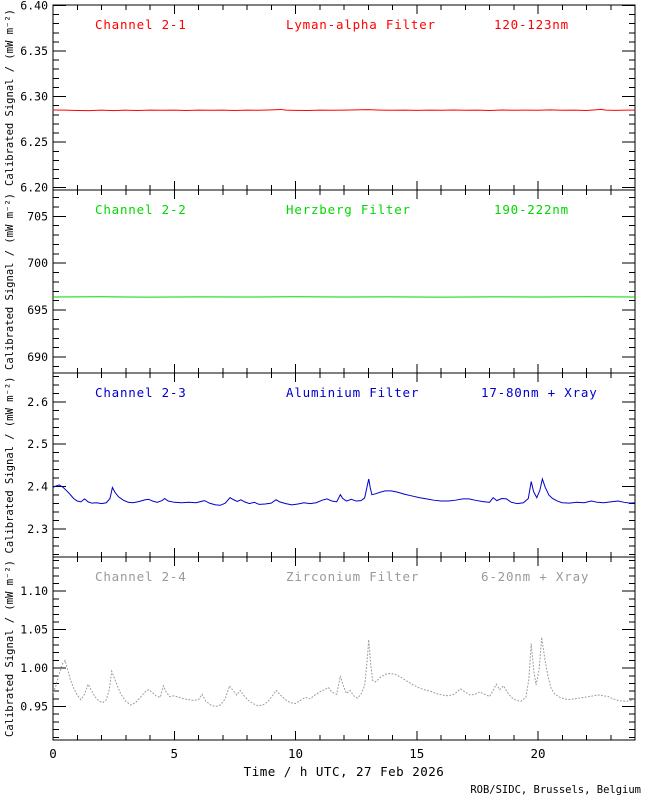  What do you see at coordinates (37, 310) in the screenshot?
I see `y-tick-label: 695` at bounding box center [37, 310].